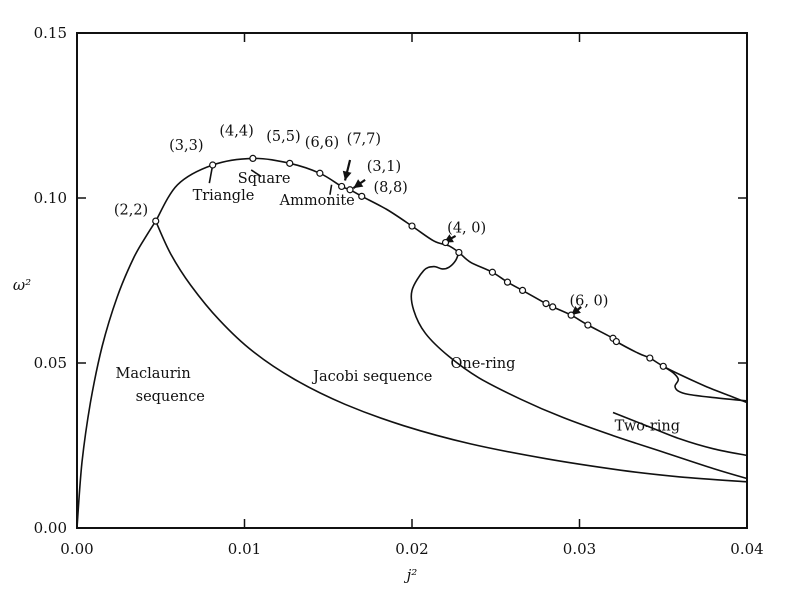 The height and width of the screenshot is (599, 798). Describe the element at coordinates (364, 140) in the screenshot. I see `annotation-a77: (7,7)` at that location.